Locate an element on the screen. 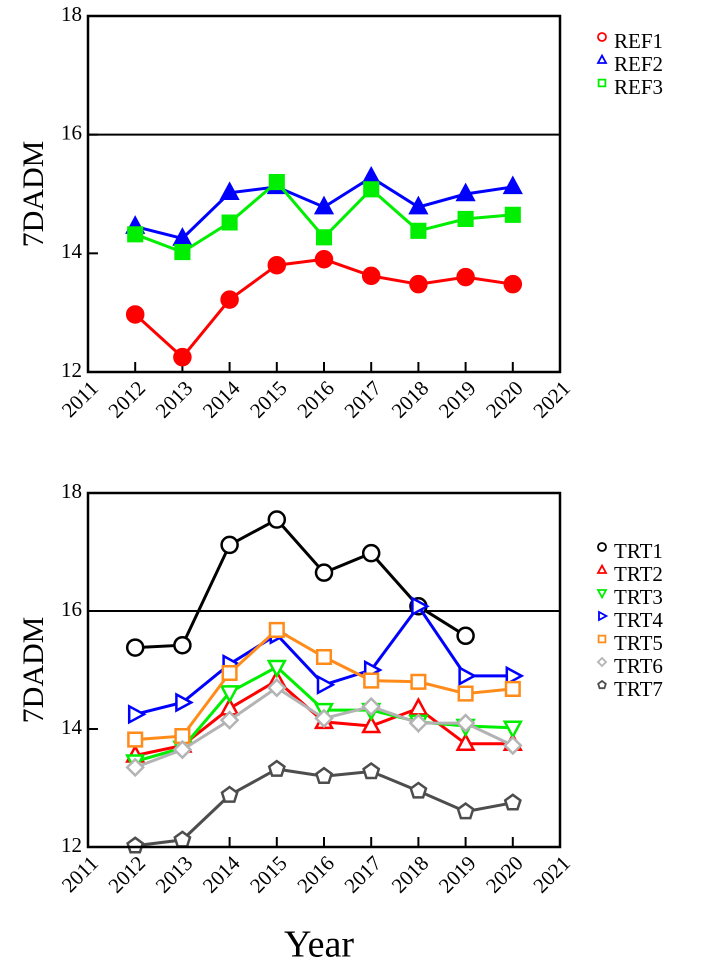 This screenshot has height=974, width=722. x-tick-label: 2012 is located at coordinates (126, 874).